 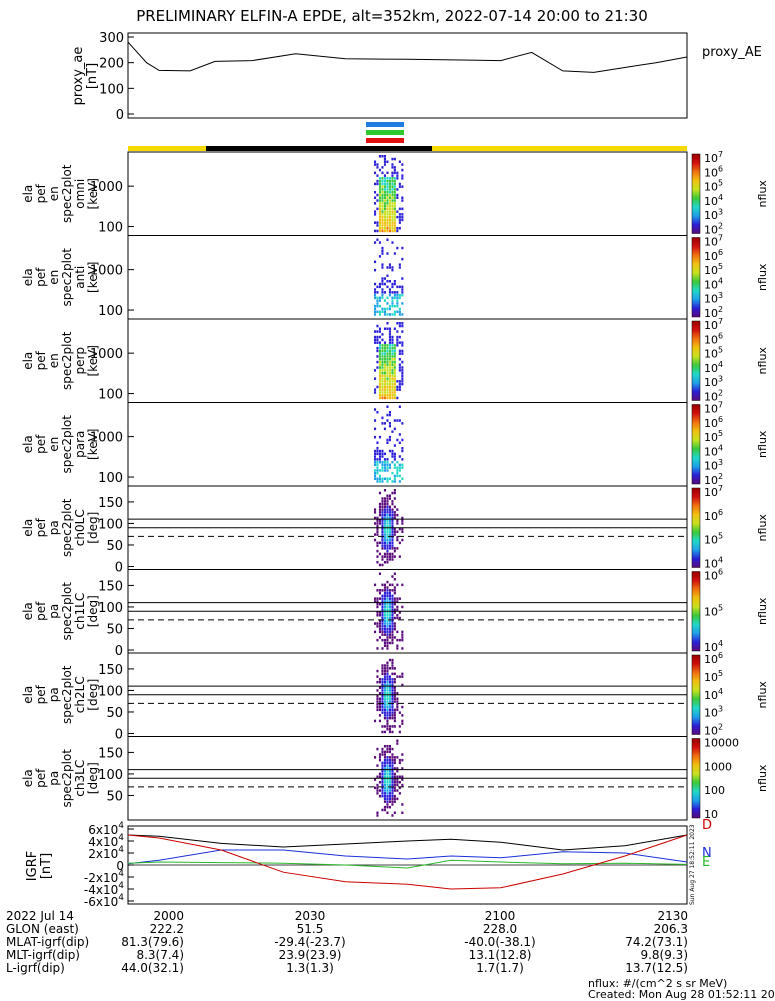 I want to click on igrf-legend-E: E, so click(x=706, y=862).